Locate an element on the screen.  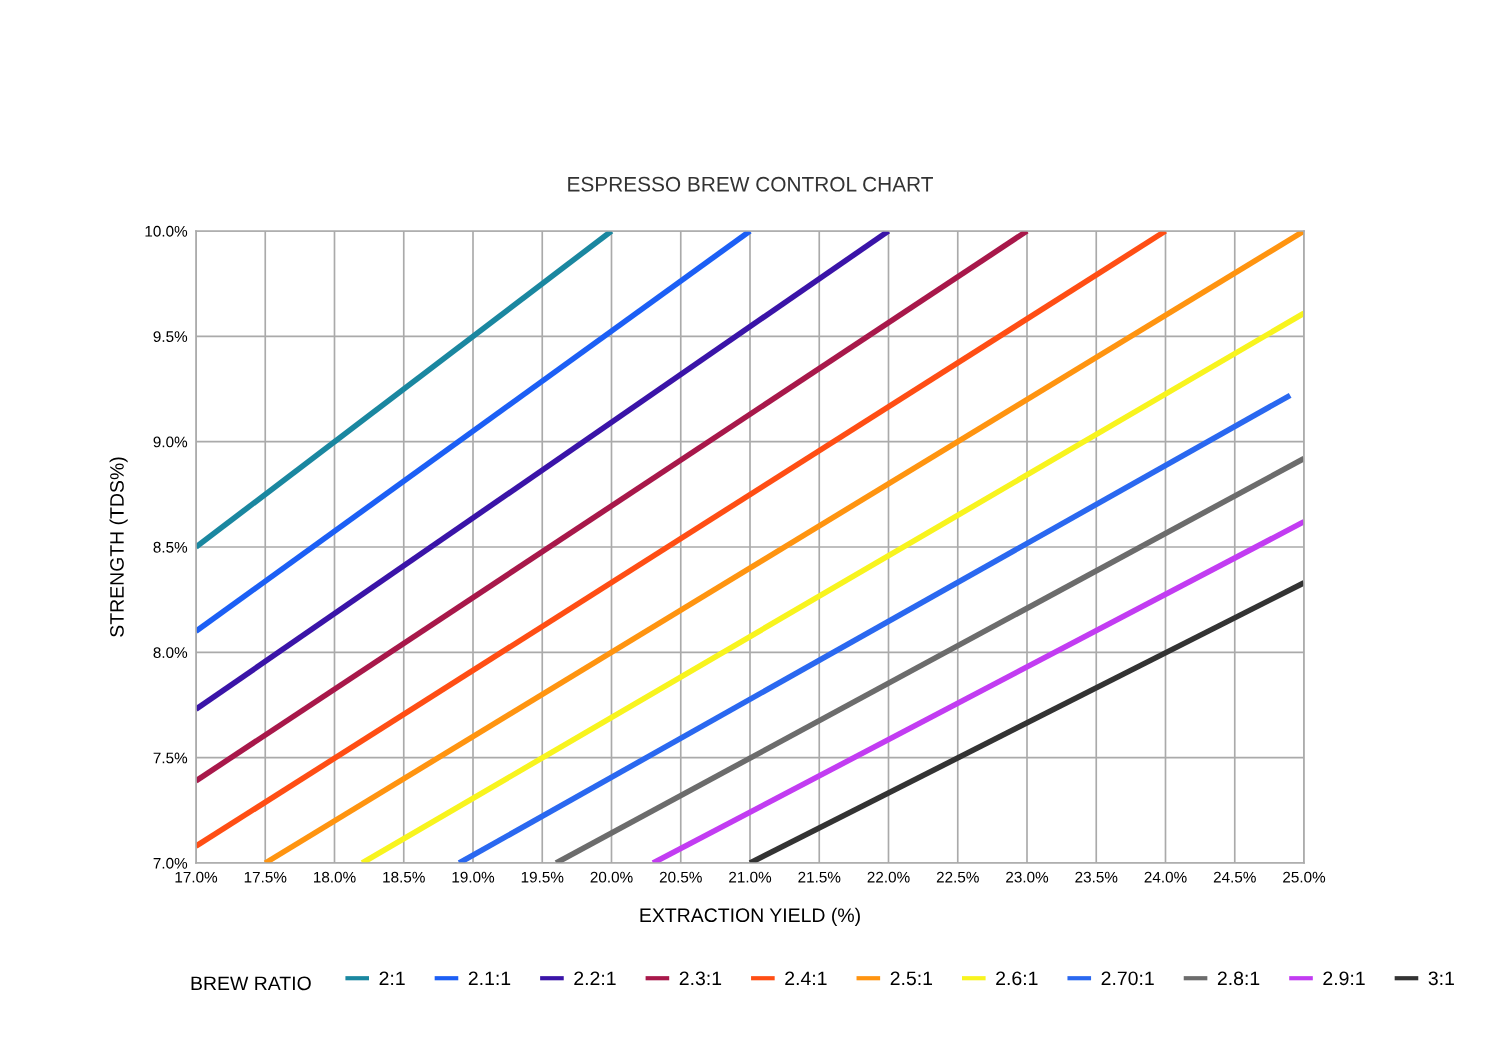
legend-label: 3:1 is located at coordinates (1441, 978).